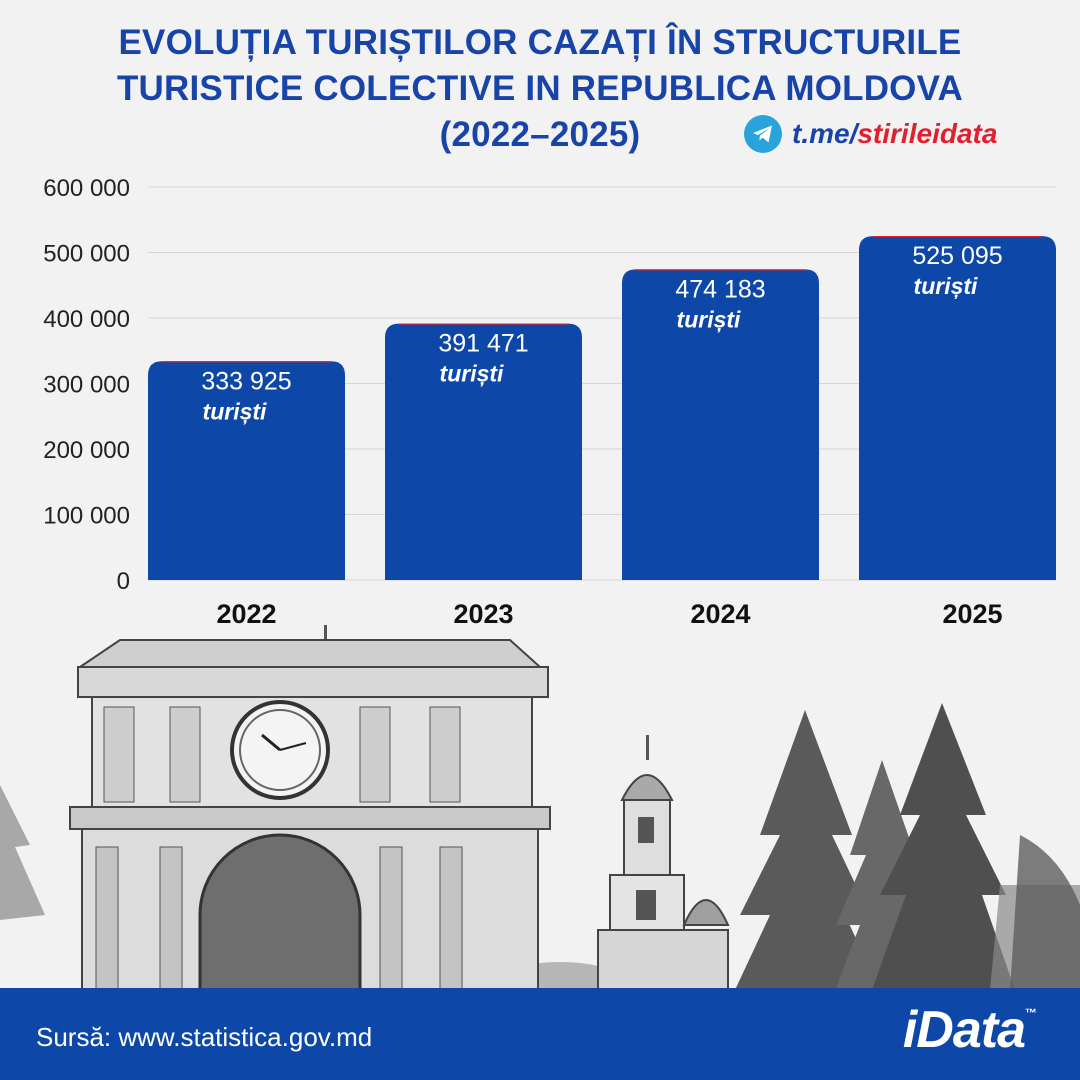  I want to click on y-tick-label: 0, so click(123, 581).